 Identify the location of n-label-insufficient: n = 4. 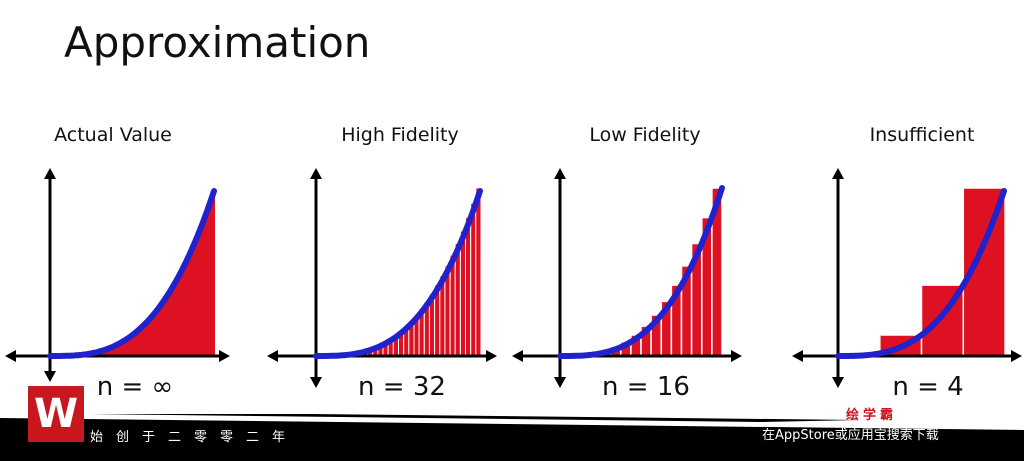
(928, 387).